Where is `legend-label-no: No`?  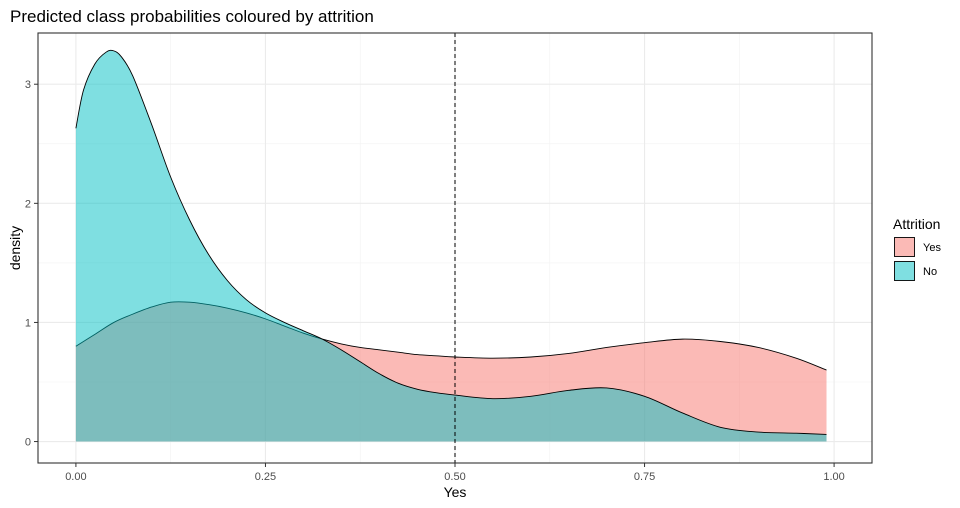 legend-label-no: No is located at coordinates (930, 272).